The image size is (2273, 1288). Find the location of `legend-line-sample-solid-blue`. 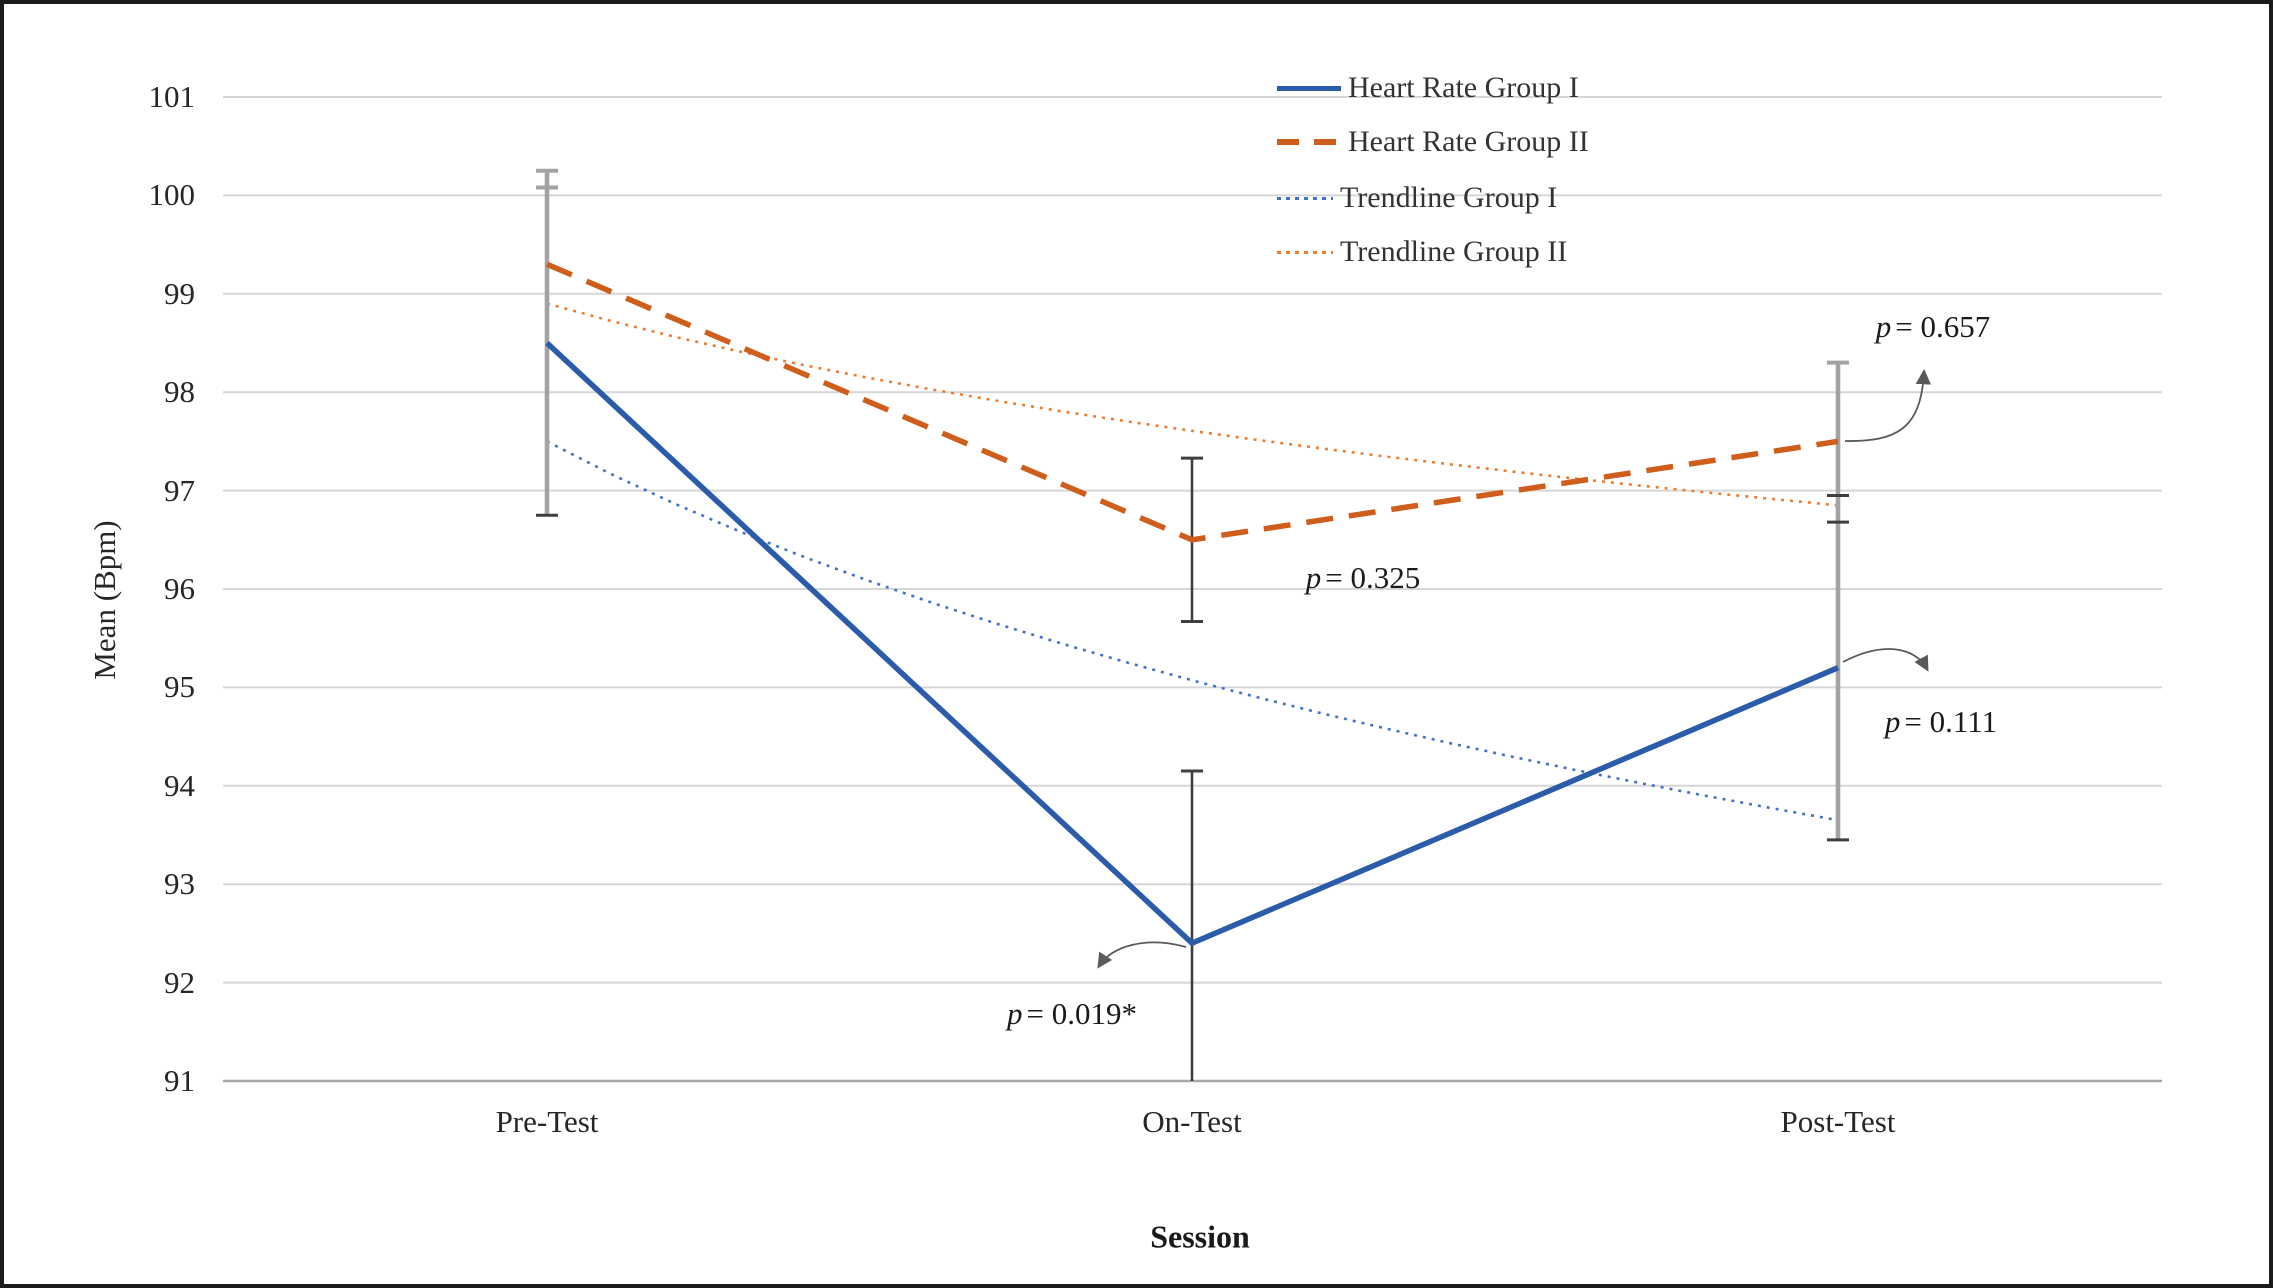

legend-line-sample-solid-blue is located at coordinates (1309, 88).